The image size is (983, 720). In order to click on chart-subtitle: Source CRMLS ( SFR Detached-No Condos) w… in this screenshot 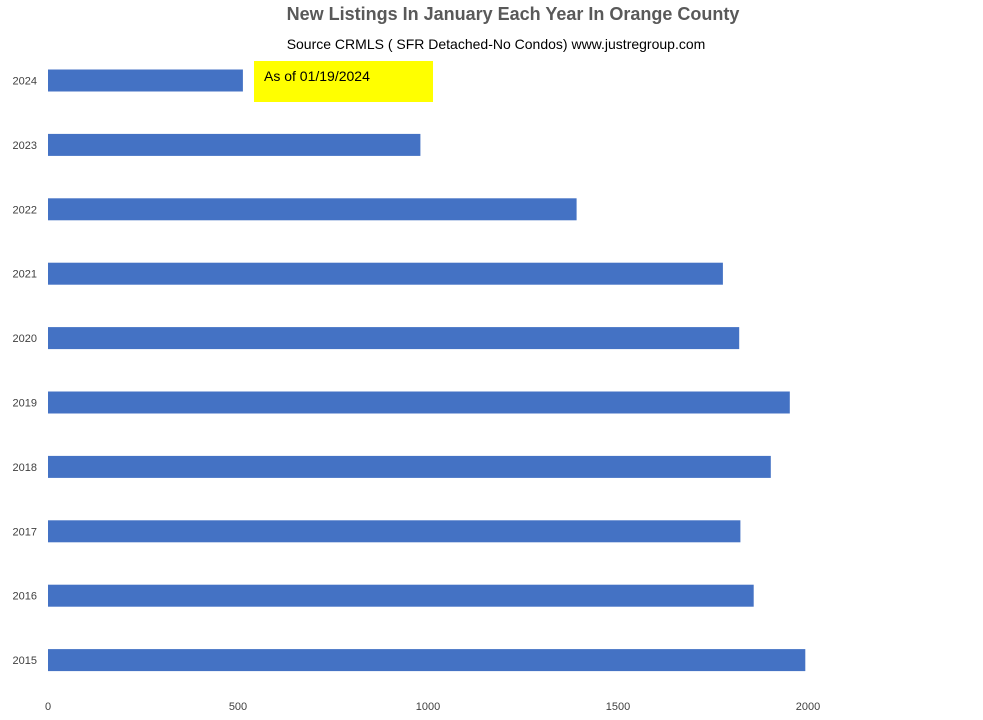, I will do `click(496, 44)`.